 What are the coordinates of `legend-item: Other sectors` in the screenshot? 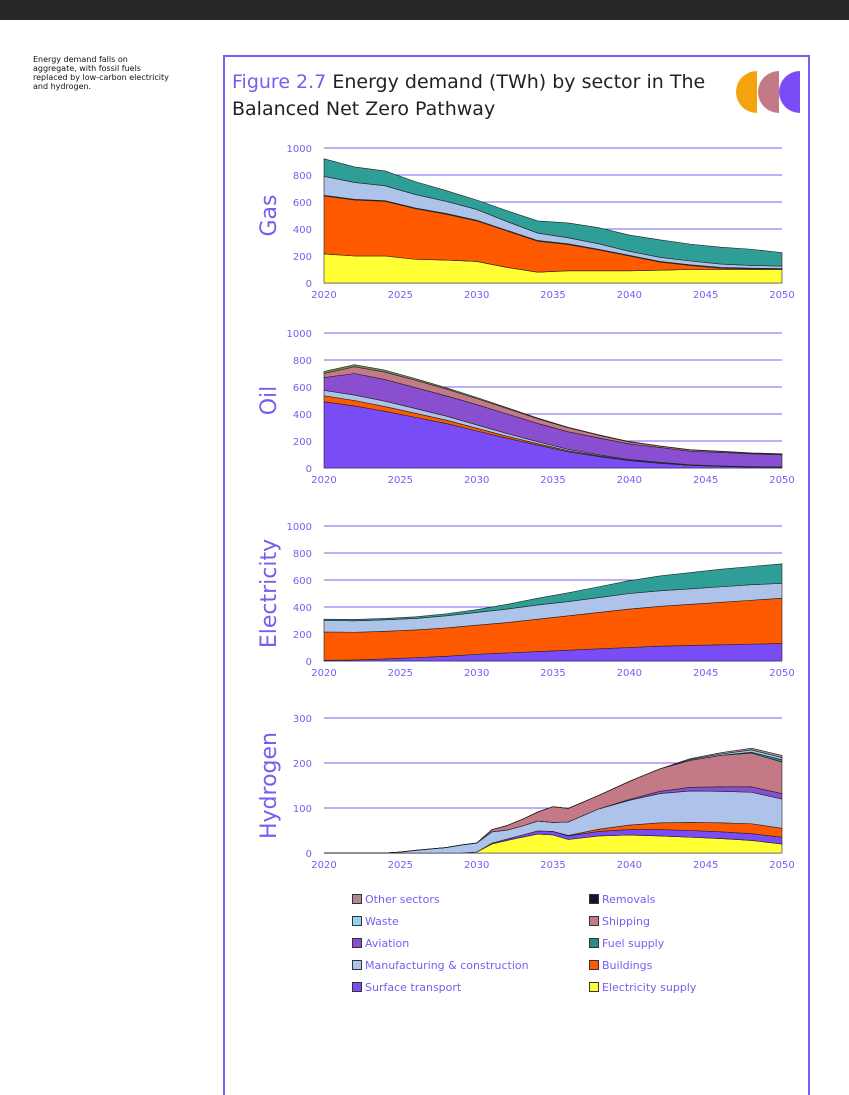 It's located at (396, 901).